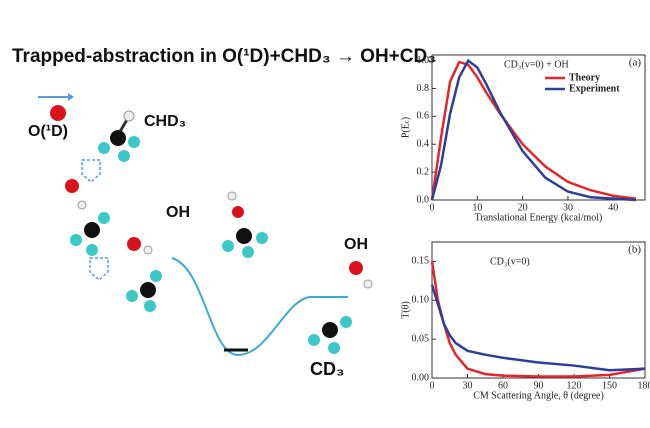  What do you see at coordinates (609, 385) in the screenshot?
I see `x-tick-label: 150` at bounding box center [609, 385].